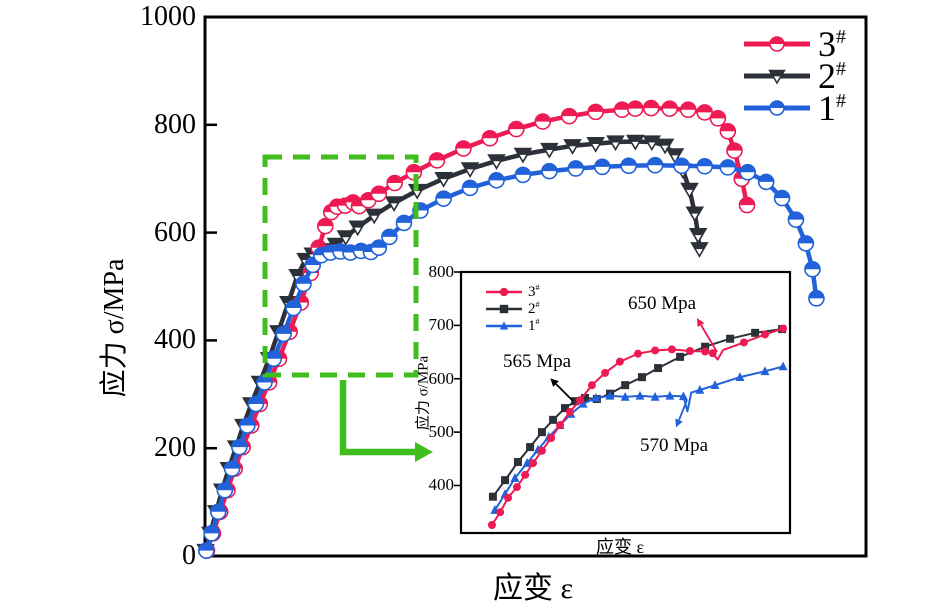 The width and height of the screenshot is (945, 609). Describe the element at coordinates (639, 437) in the screenshot. I see `series-1#` at that location.